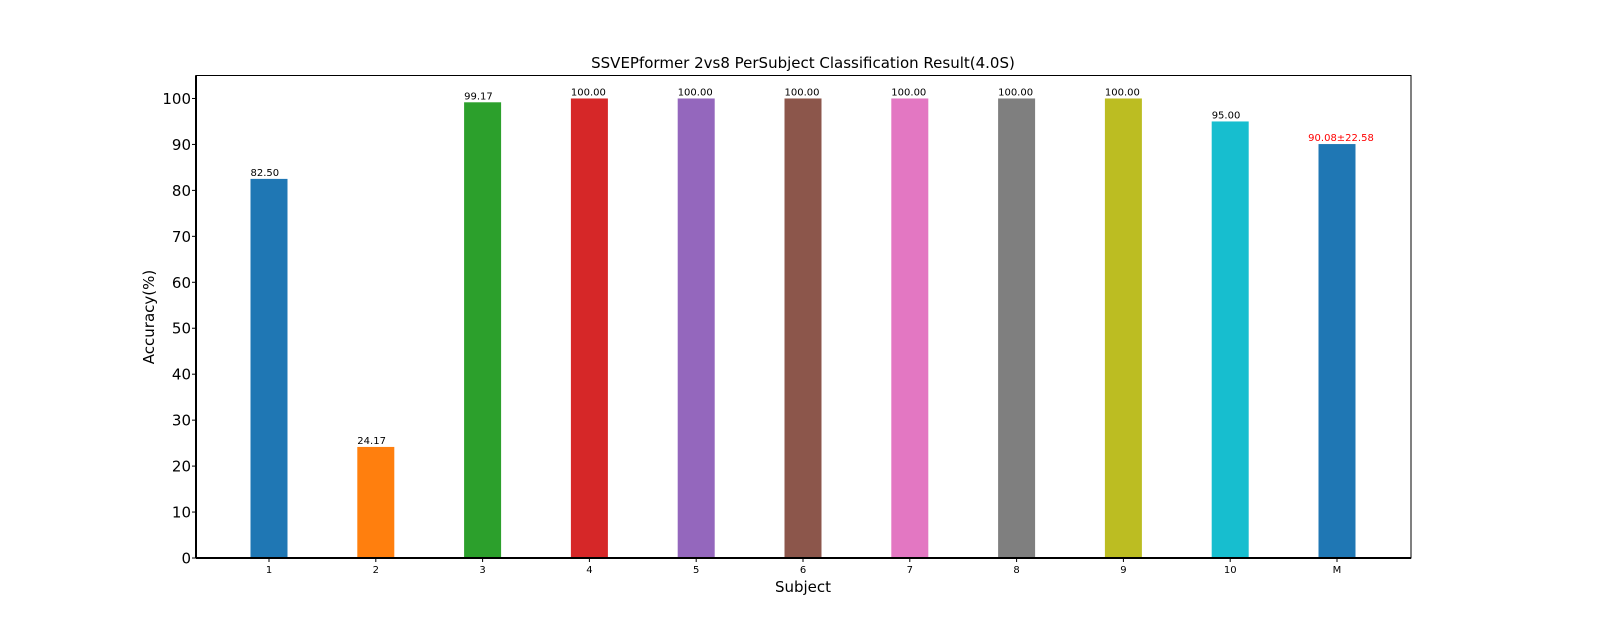  Describe the element at coordinates (269, 570) in the screenshot. I see `x-tick-label: 1` at that location.